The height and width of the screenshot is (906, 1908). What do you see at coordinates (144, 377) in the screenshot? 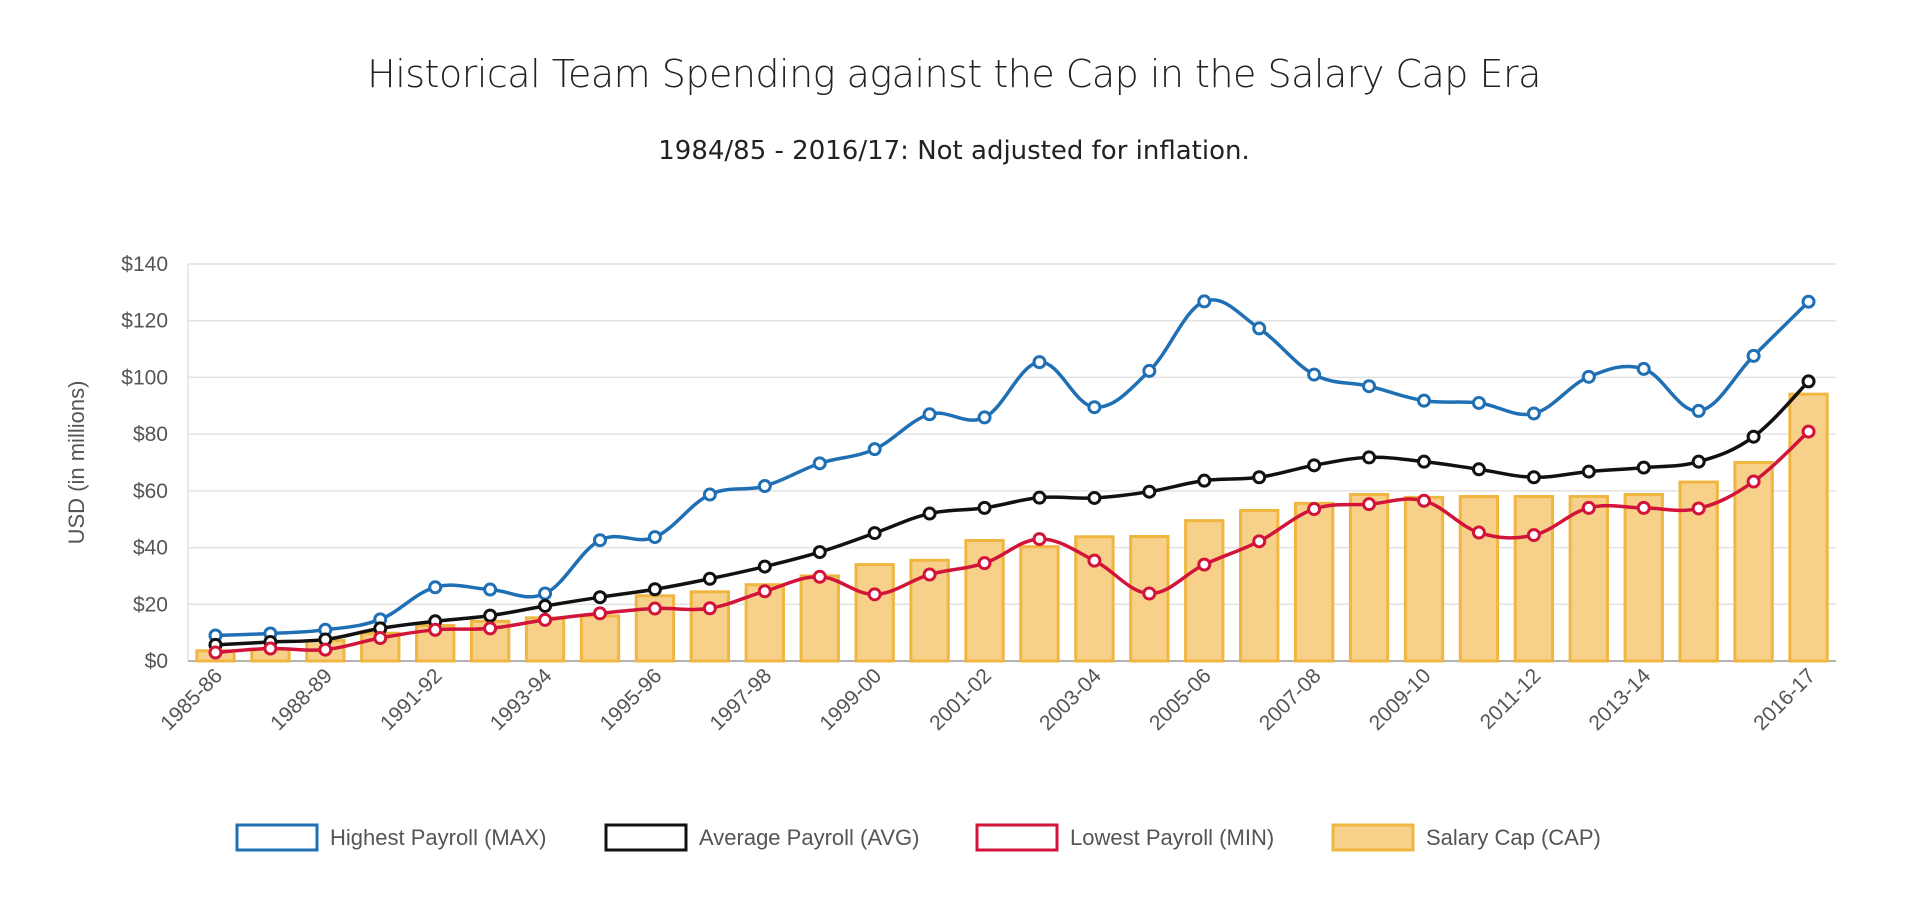
I see `y-tick-label: $100` at bounding box center [144, 377].